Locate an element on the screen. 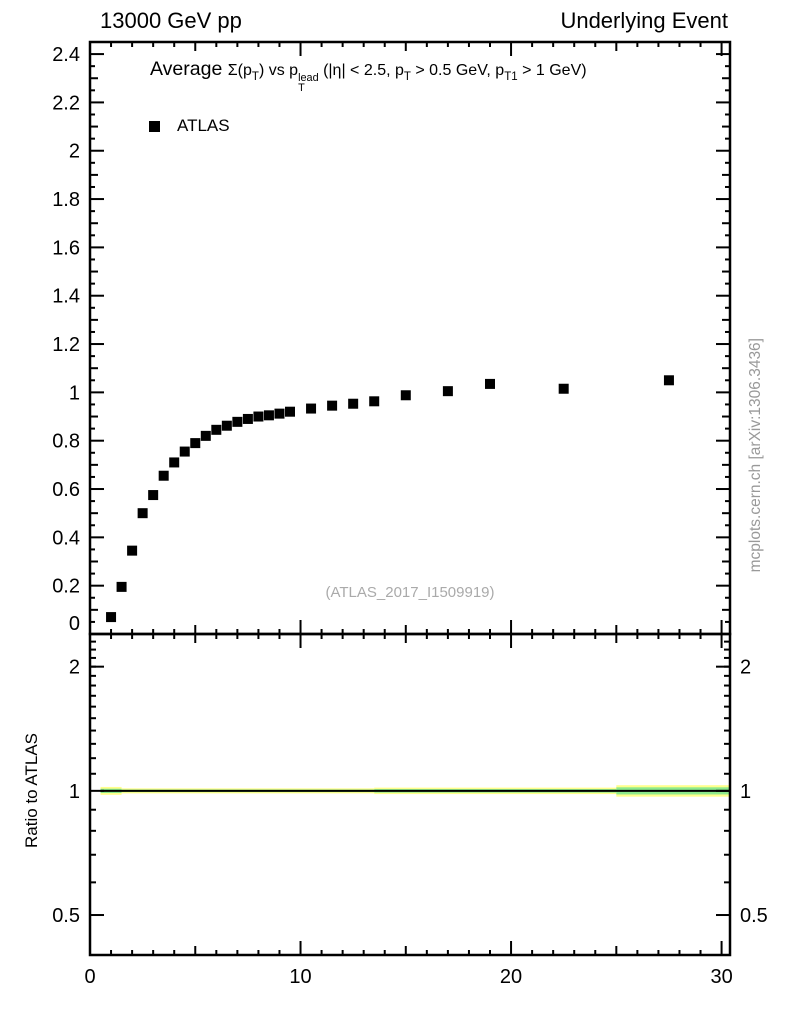 The image size is (786, 1024). analysis-id-watermark: (ATLAS_2017_I1509919) is located at coordinates (410, 592).